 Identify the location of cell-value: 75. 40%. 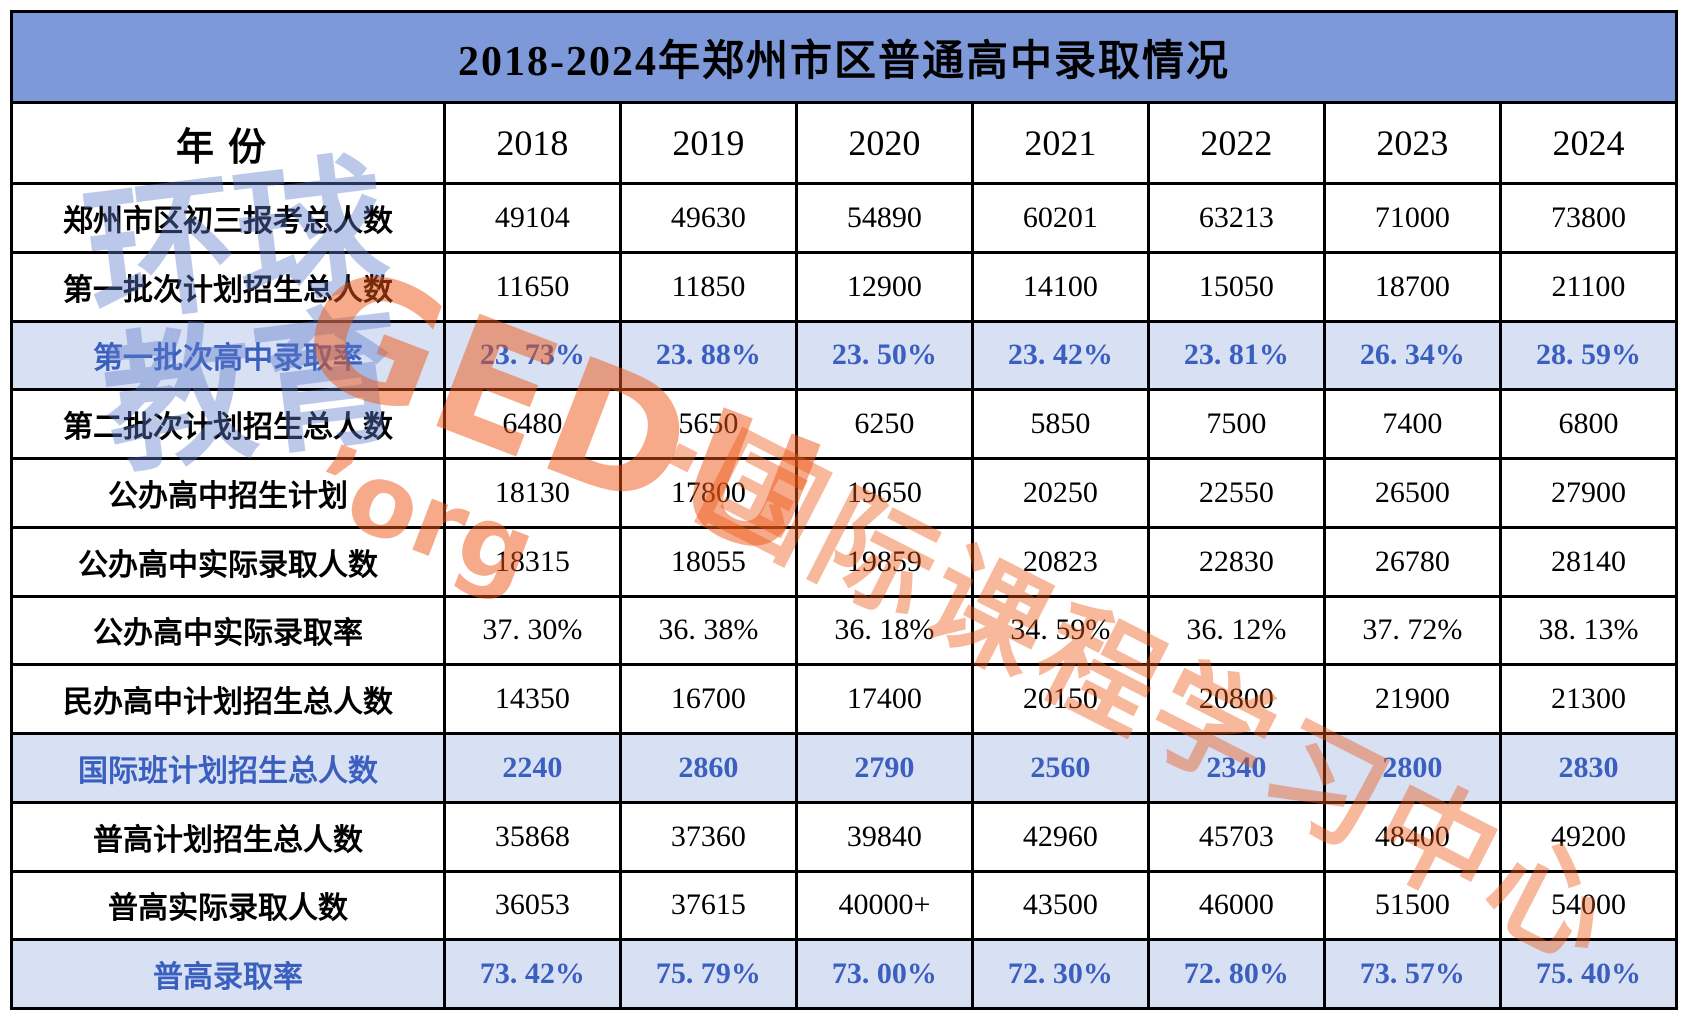
(1588, 974).